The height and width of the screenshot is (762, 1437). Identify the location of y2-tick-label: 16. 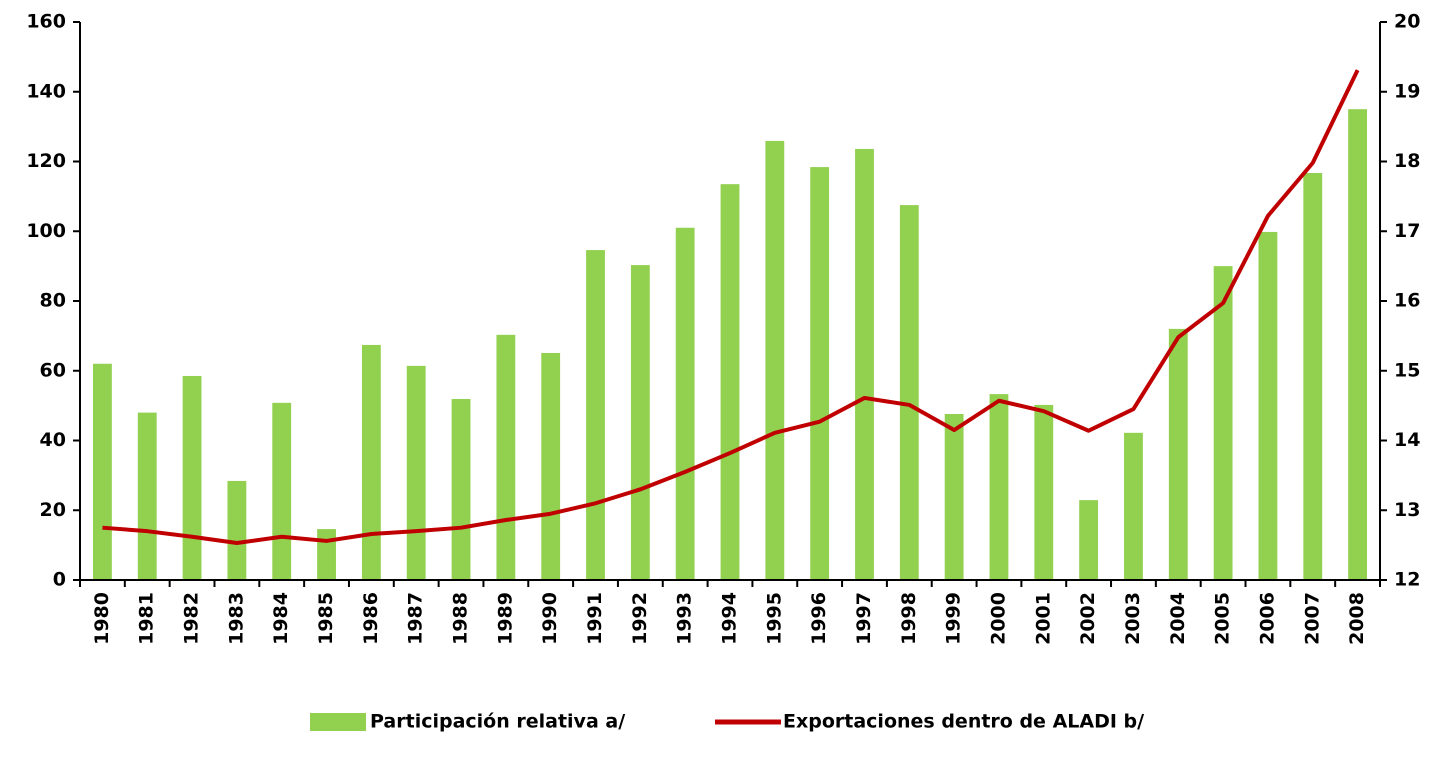
(1407, 301).